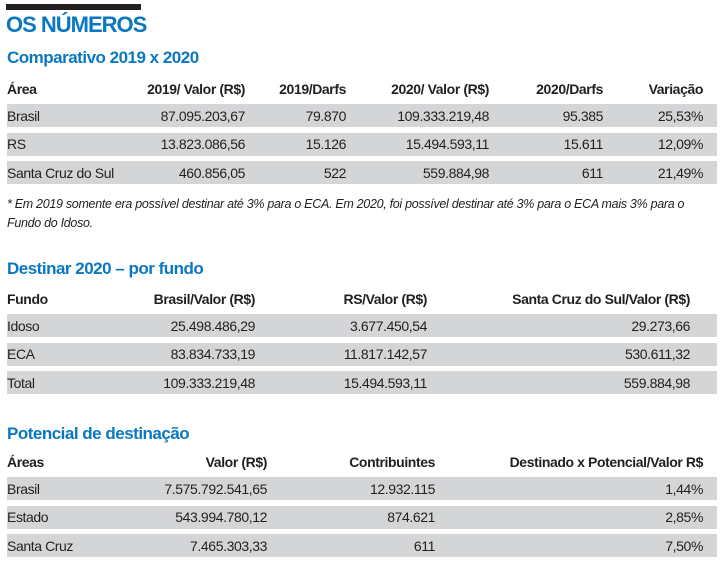 The image size is (723, 565). What do you see at coordinates (203, 115) in the screenshot?
I see `table-cell: 87.095.203,67` at bounding box center [203, 115].